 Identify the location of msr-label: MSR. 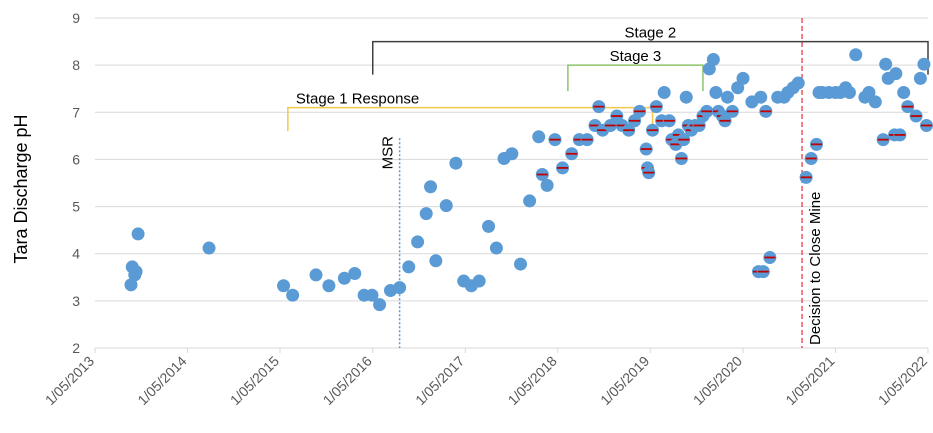
(388, 153).